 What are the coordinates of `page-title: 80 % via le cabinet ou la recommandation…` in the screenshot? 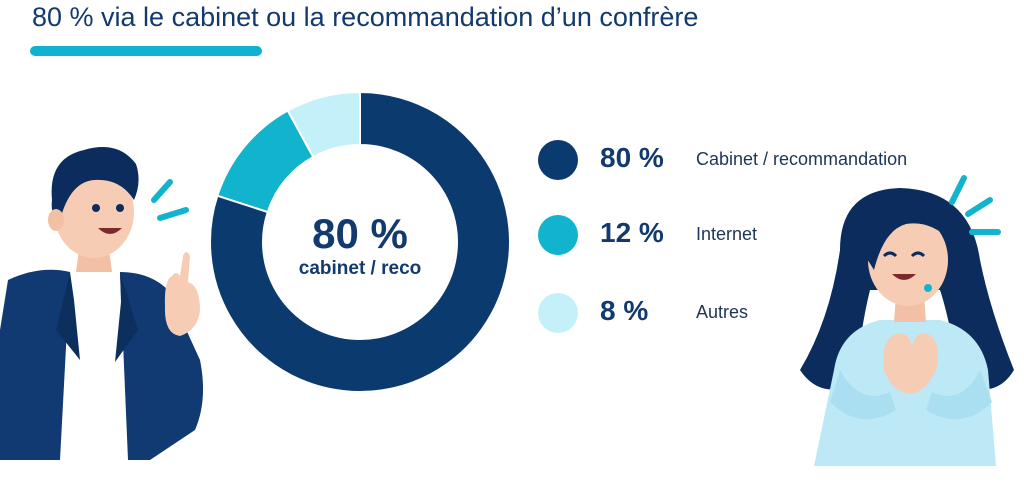 It's located at (365, 17).